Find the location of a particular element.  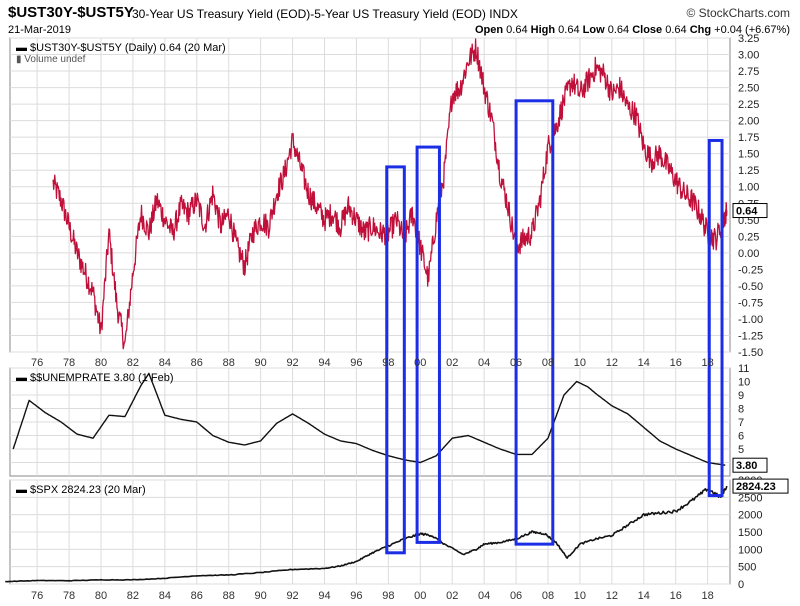

y-tick-label: -1.25 is located at coordinates (750, 336).